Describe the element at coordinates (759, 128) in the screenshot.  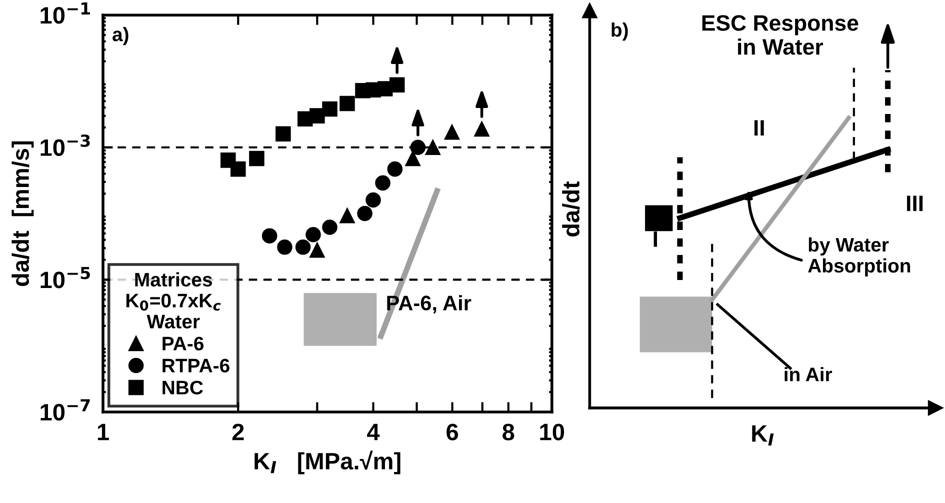
I see `text: II` at that location.